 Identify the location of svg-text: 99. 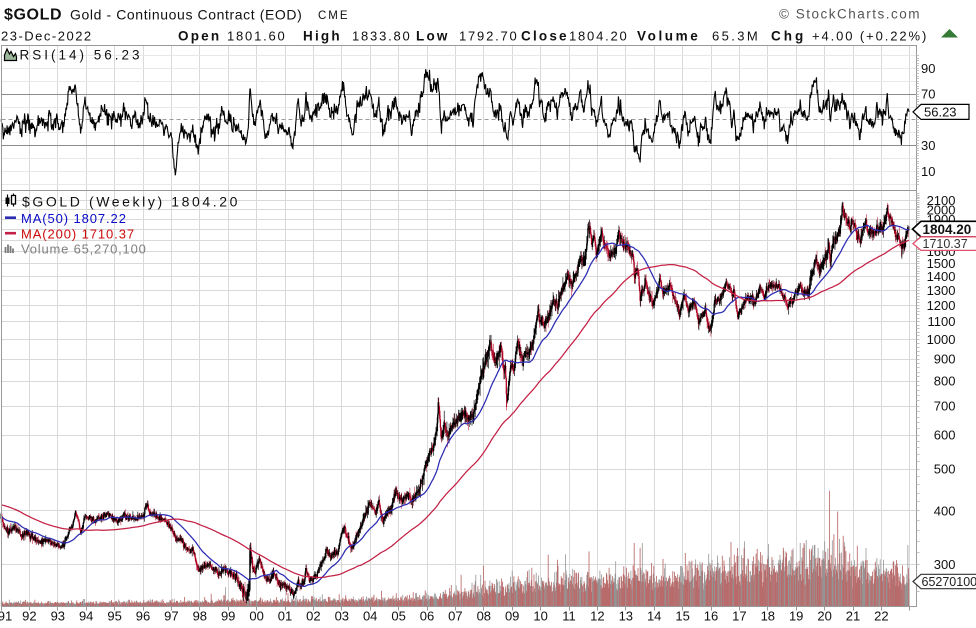
(228, 616).